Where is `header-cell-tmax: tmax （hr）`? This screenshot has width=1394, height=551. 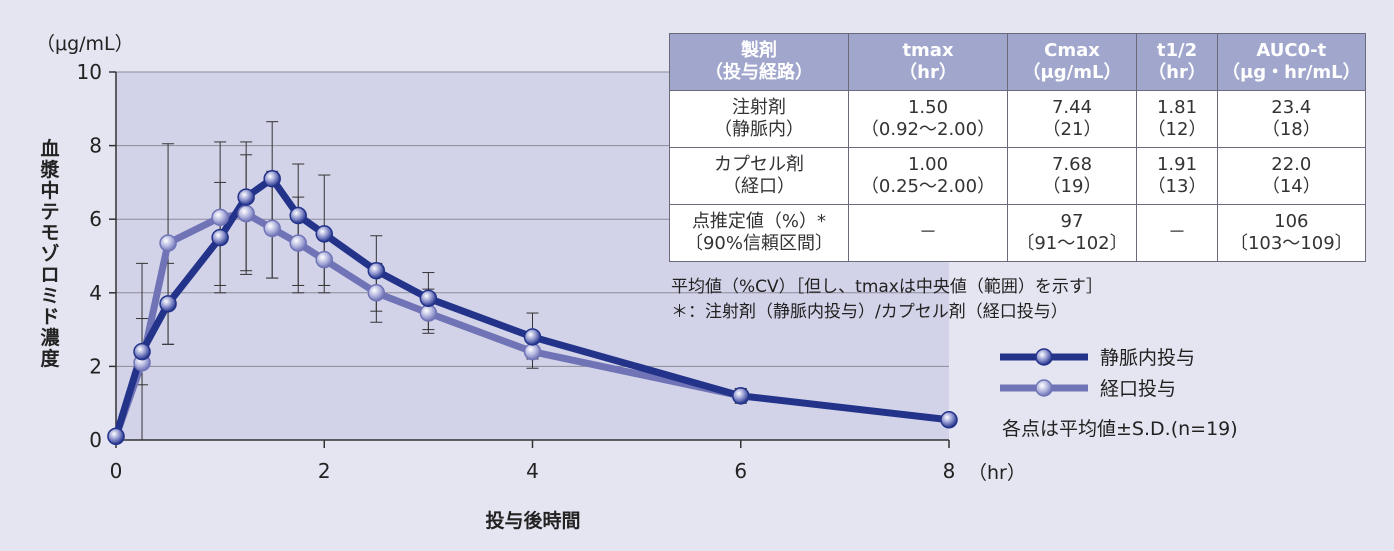 header-cell-tmax: tmax （hr） is located at coordinates (928, 62).